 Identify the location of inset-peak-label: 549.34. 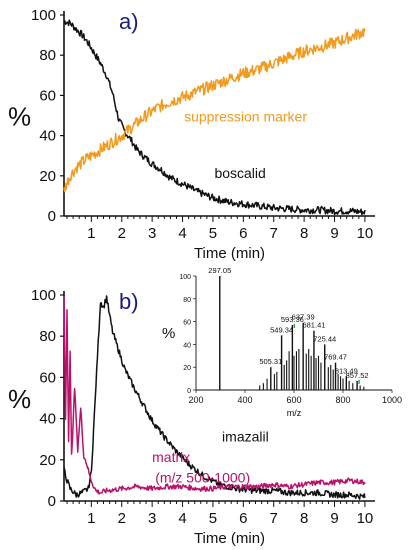
(281, 329).